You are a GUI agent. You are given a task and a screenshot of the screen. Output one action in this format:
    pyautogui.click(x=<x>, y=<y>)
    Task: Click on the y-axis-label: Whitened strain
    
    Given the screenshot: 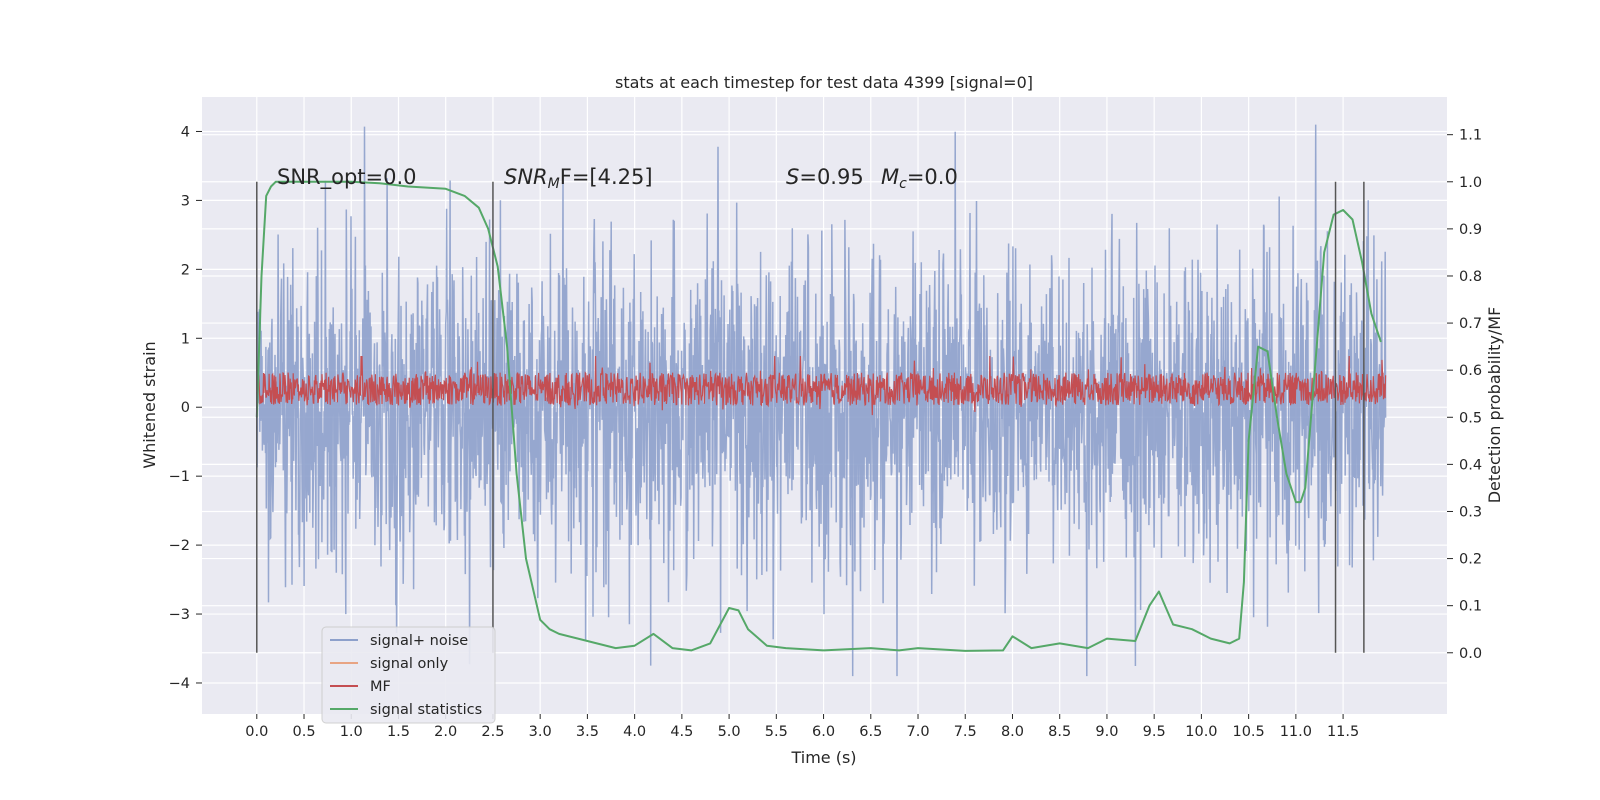 What is the action you would take?
    pyautogui.click(x=149, y=404)
    